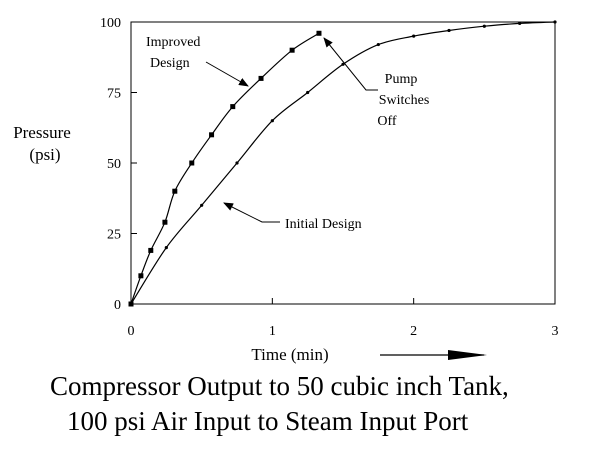 The height and width of the screenshot is (450, 600). I want to click on y-axis-title-line2: (psi), so click(44, 154).